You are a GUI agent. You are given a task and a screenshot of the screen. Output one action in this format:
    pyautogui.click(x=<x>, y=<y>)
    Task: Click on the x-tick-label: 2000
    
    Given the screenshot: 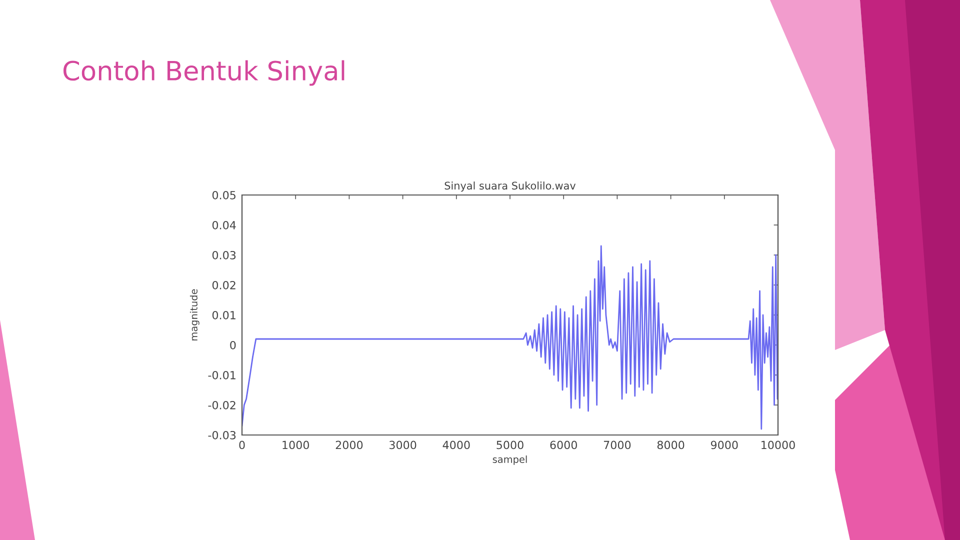 What is the action you would take?
    pyautogui.click(x=349, y=445)
    